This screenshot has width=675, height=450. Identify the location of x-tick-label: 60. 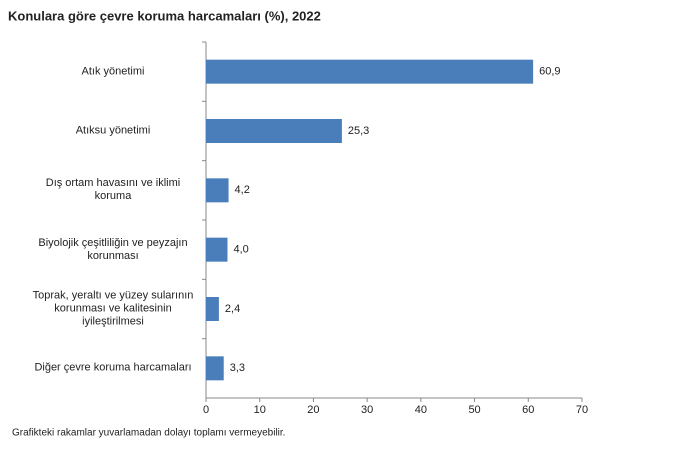
(528, 410).